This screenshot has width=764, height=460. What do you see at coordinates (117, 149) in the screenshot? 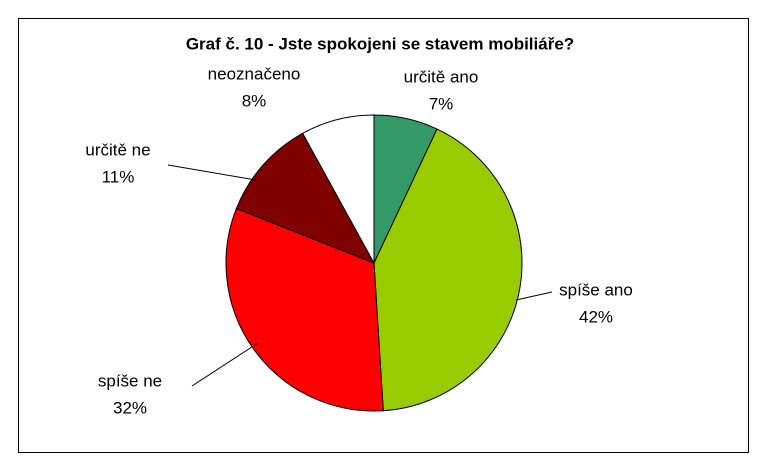
I see `slice-label: určitě ne` at bounding box center [117, 149].